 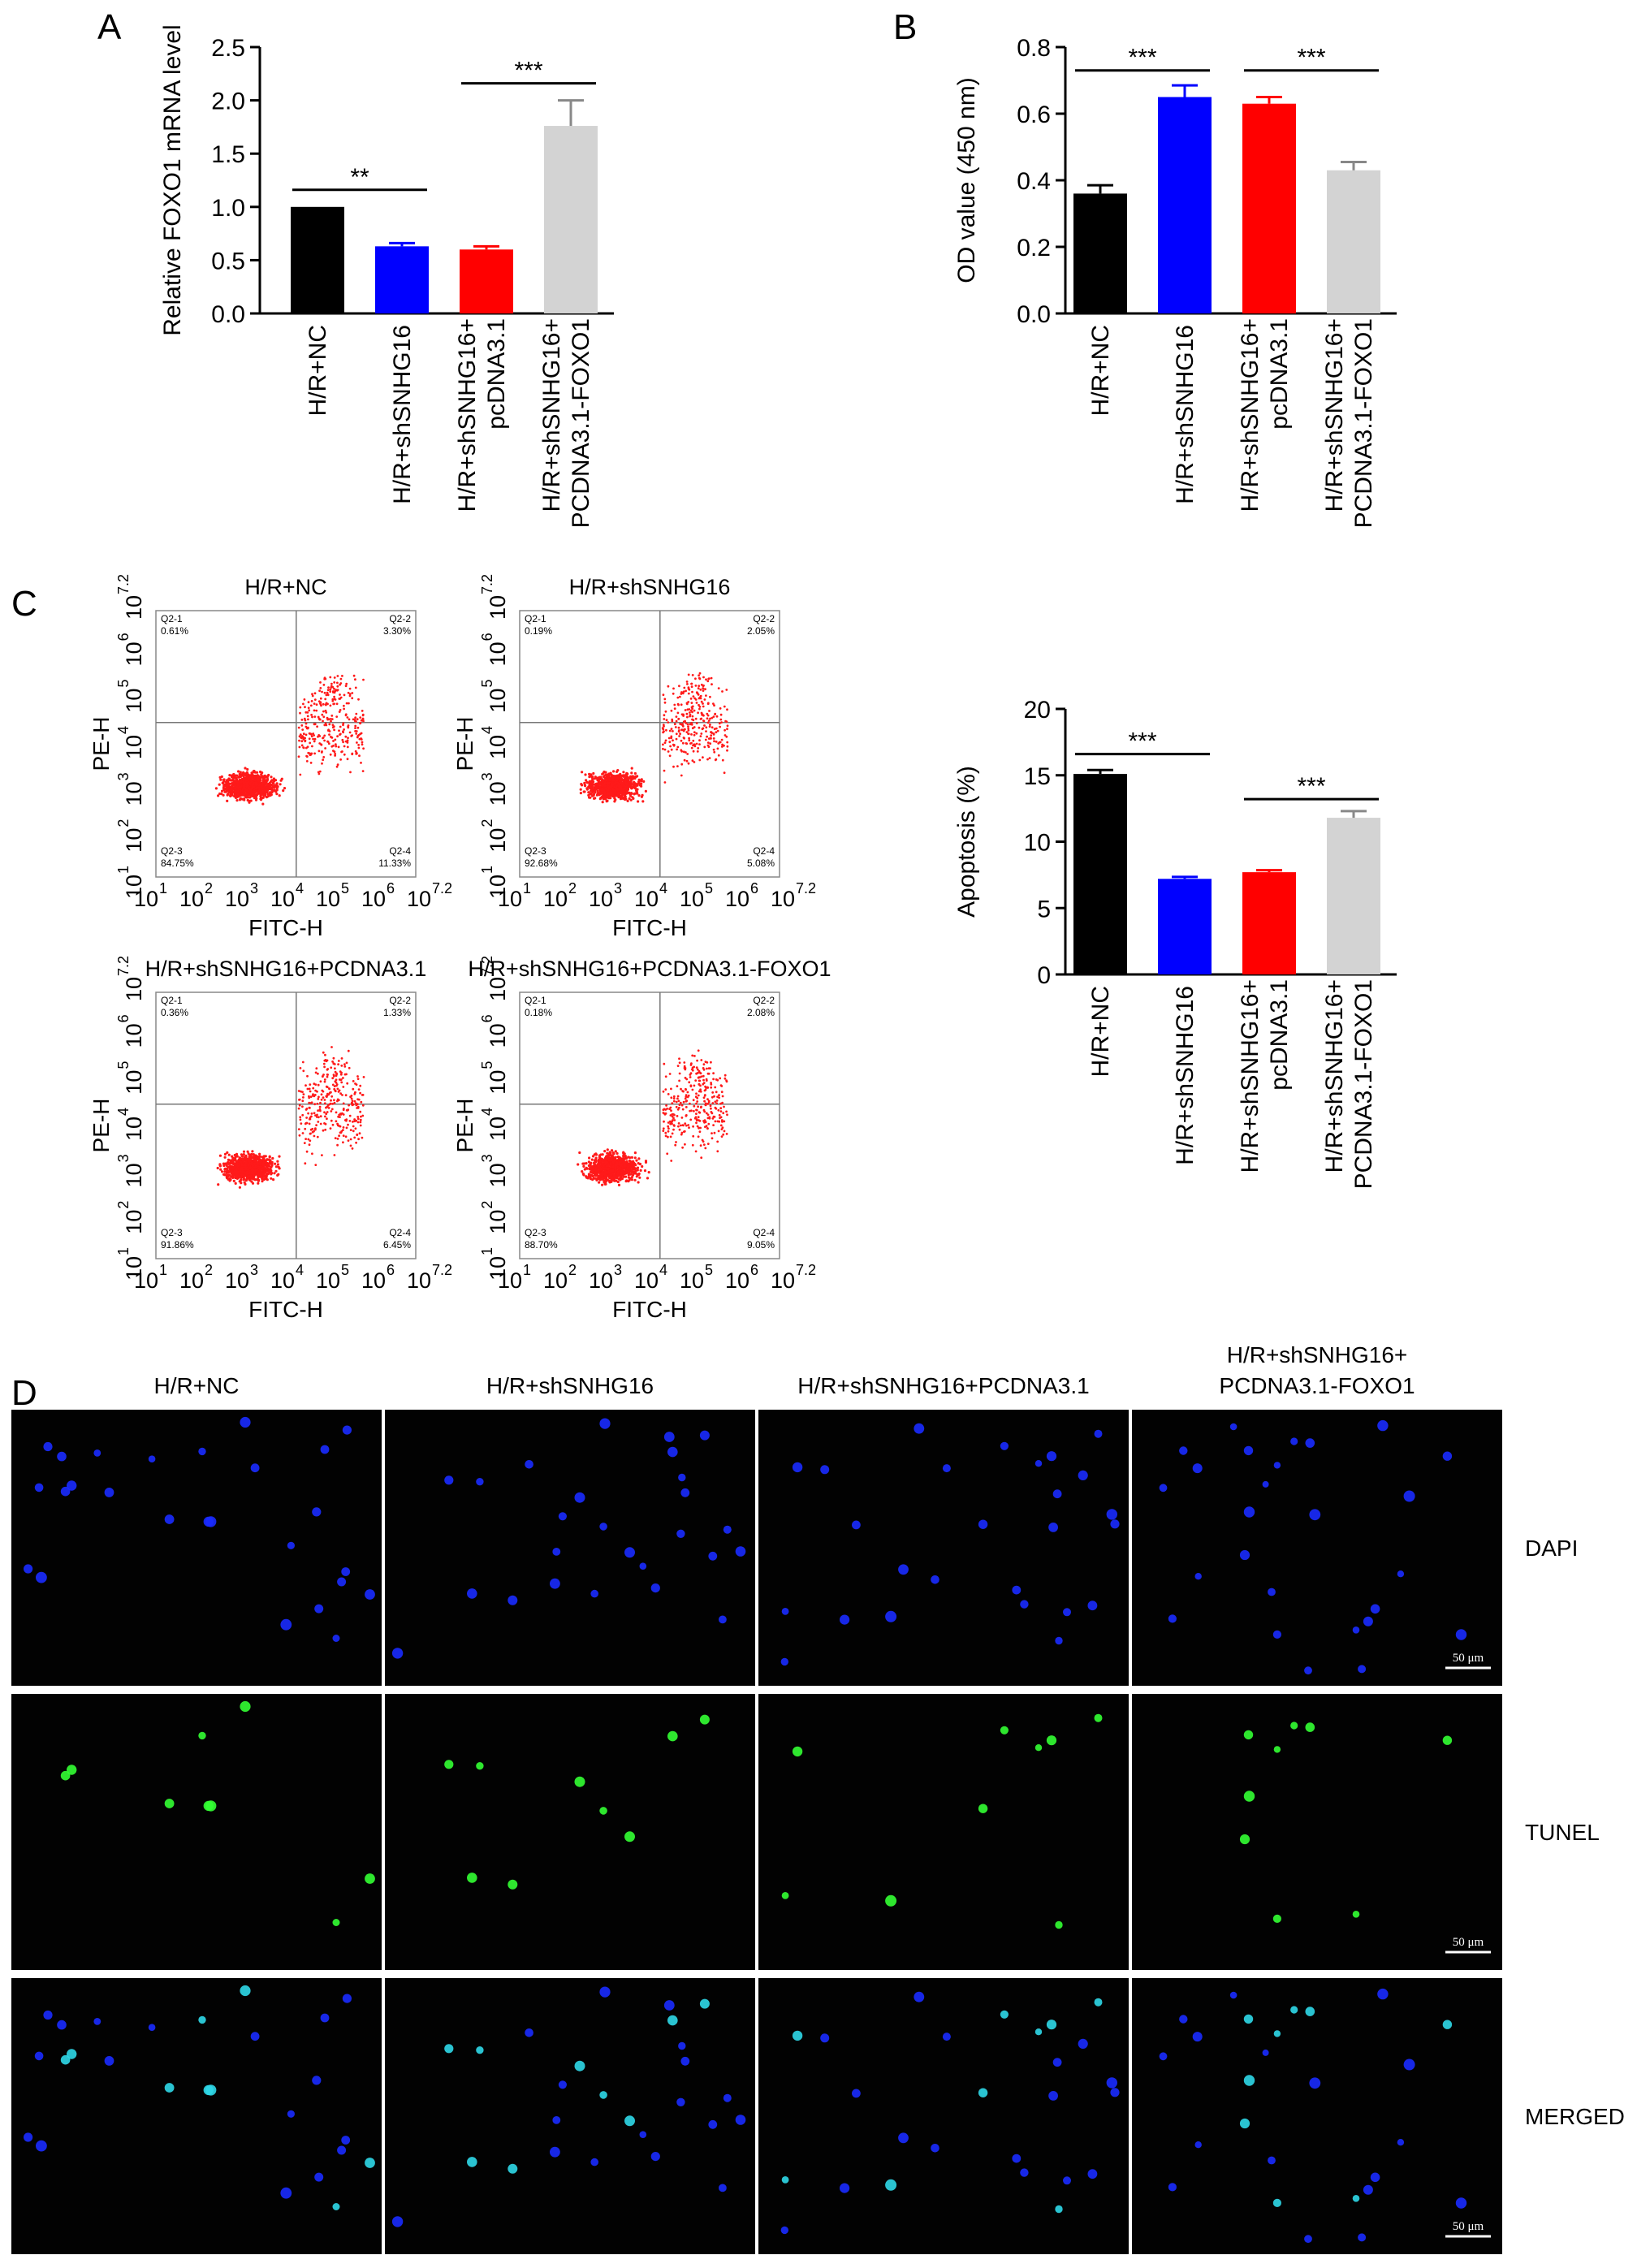 What do you see at coordinates (123, 776) in the screenshot?
I see `y-tick-exponent: 3` at bounding box center [123, 776].